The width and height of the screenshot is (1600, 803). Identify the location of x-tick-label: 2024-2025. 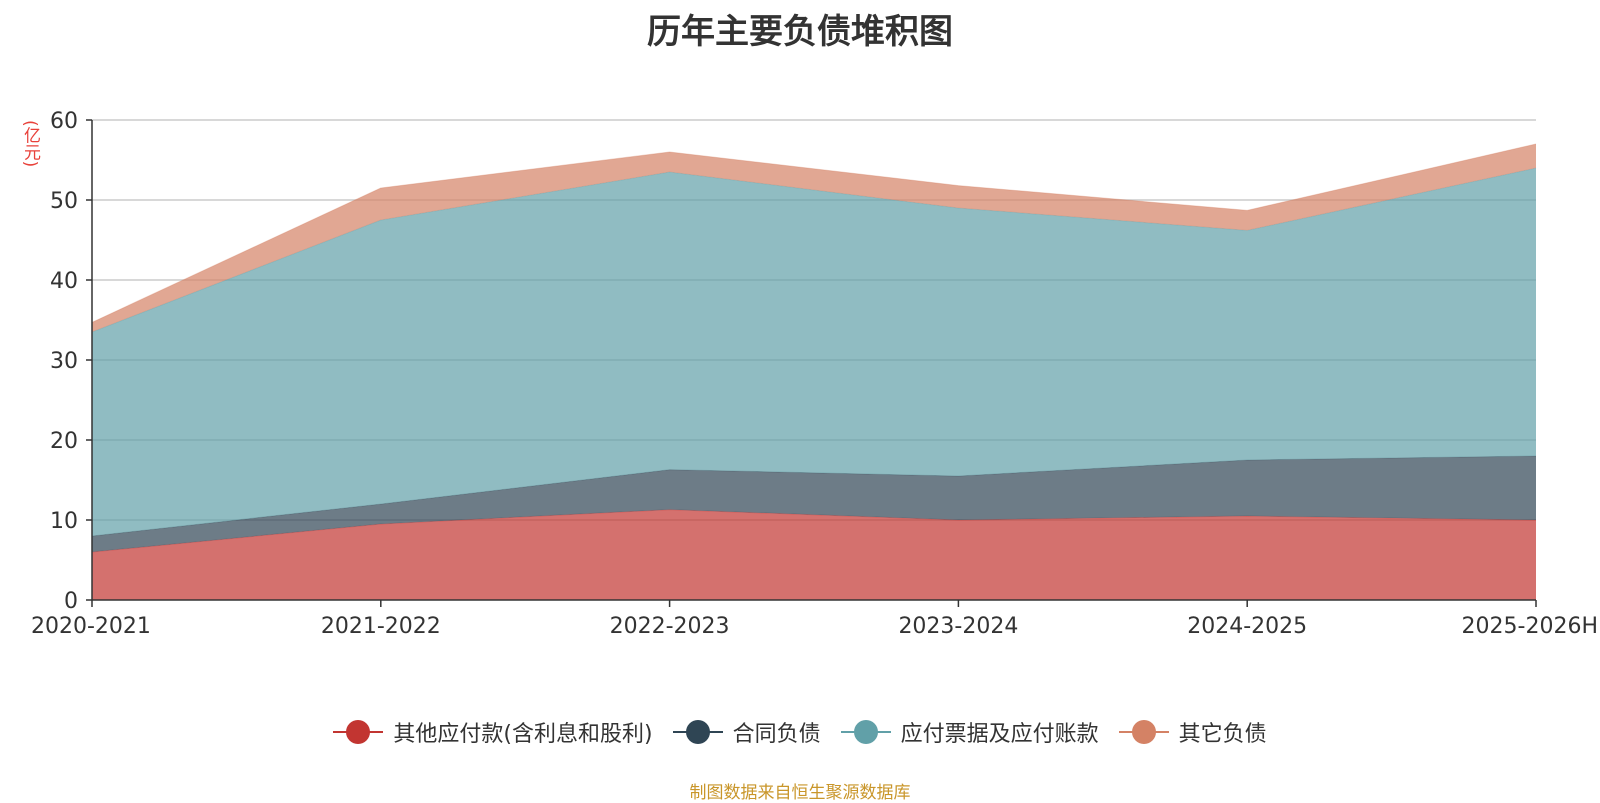
(1247, 626).